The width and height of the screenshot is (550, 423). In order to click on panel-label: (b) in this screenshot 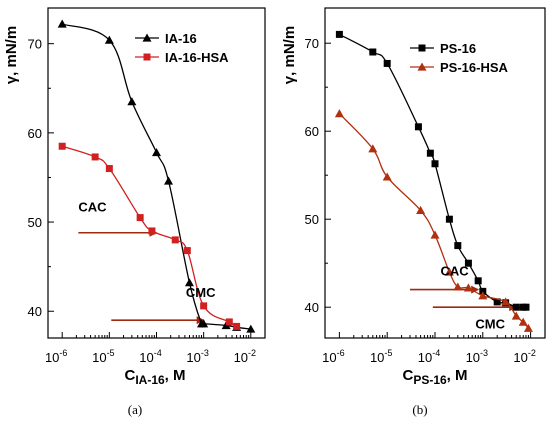, I will do `click(419, 409)`.